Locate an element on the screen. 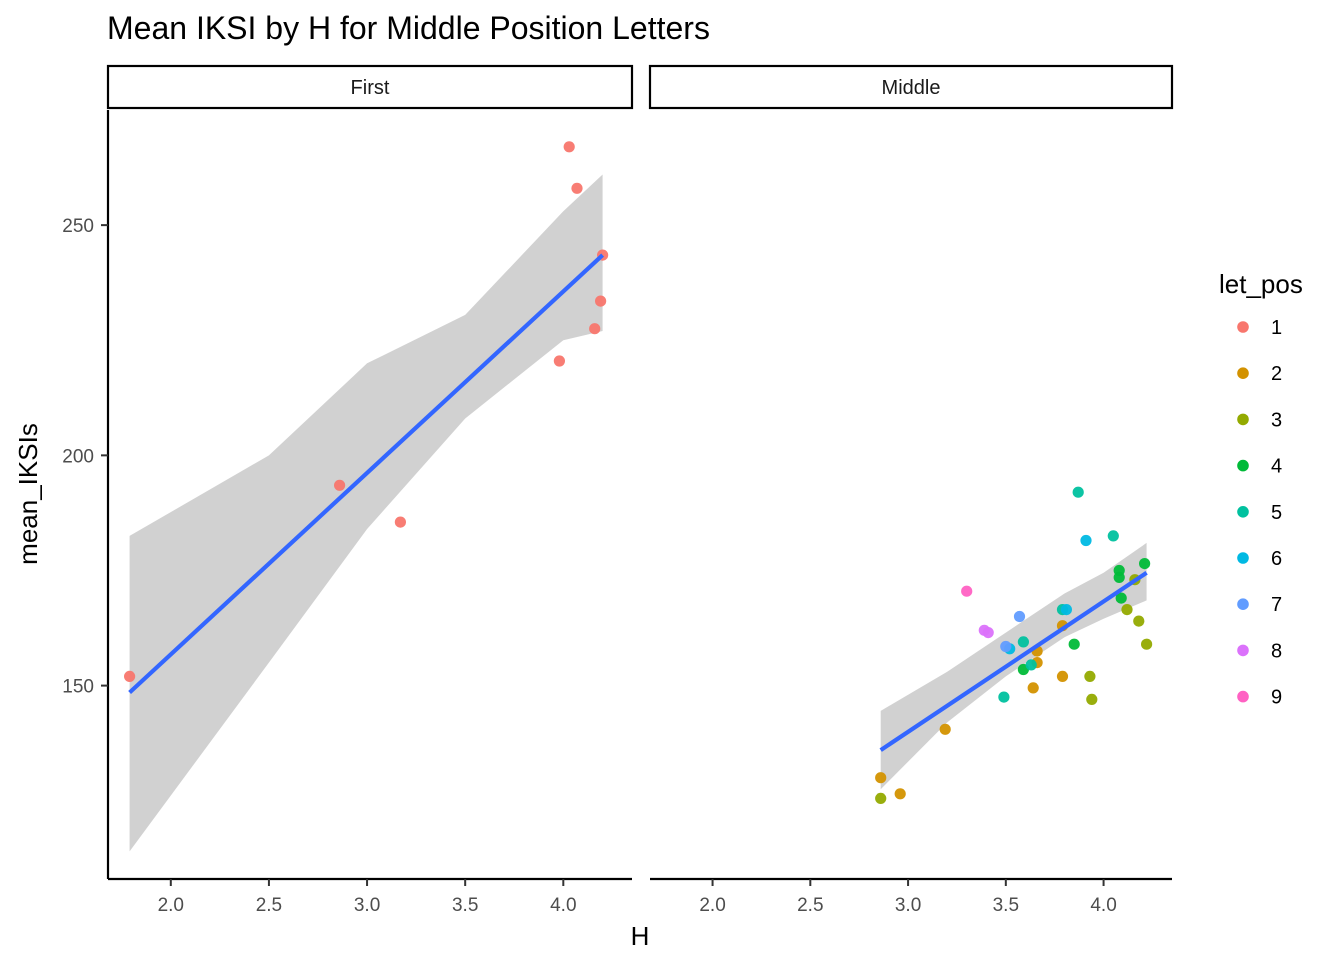 The image size is (1344, 960). legend-label-5: 5 is located at coordinates (1276, 513).